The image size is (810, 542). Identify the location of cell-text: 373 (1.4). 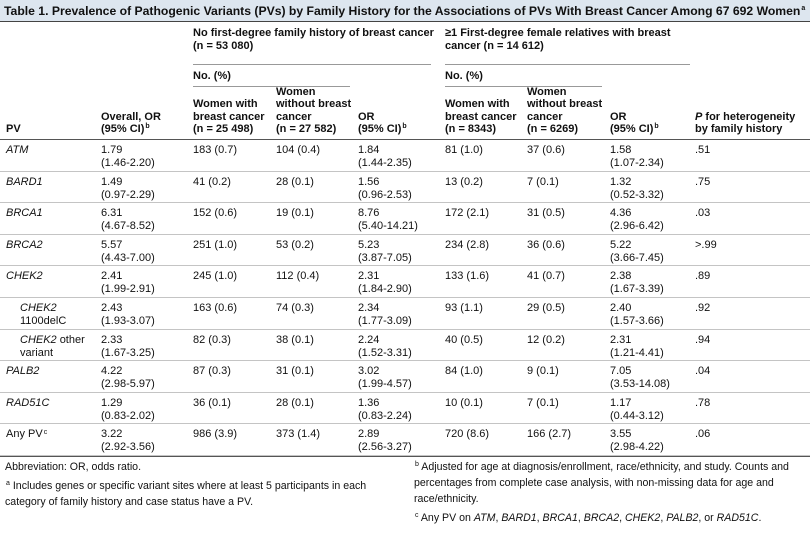
(298, 434).